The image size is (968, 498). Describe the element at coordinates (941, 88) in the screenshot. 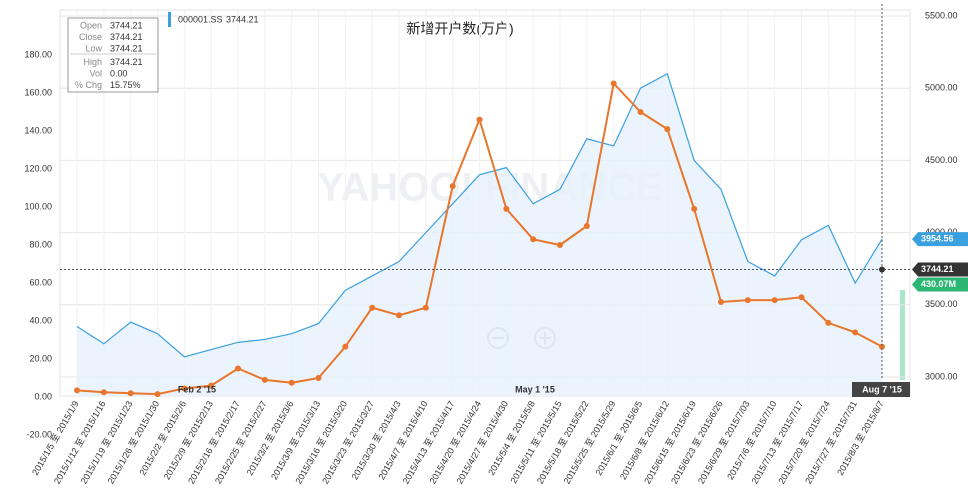

I see `y2-tick-label: 5000.00` at that location.